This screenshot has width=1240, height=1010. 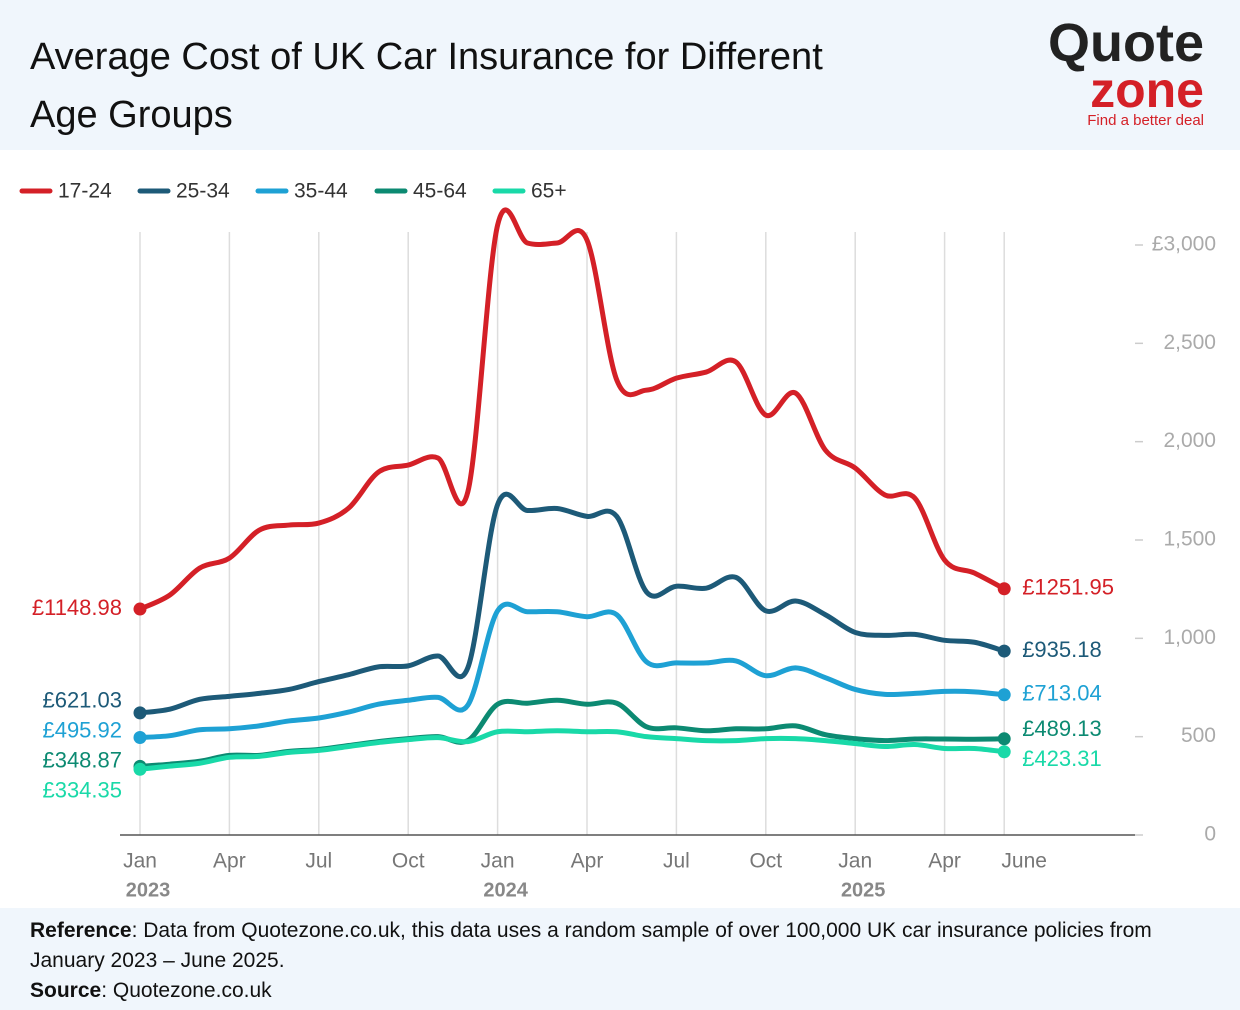 What do you see at coordinates (82, 729) in the screenshot?
I see `value-label: £495.92` at bounding box center [82, 729].